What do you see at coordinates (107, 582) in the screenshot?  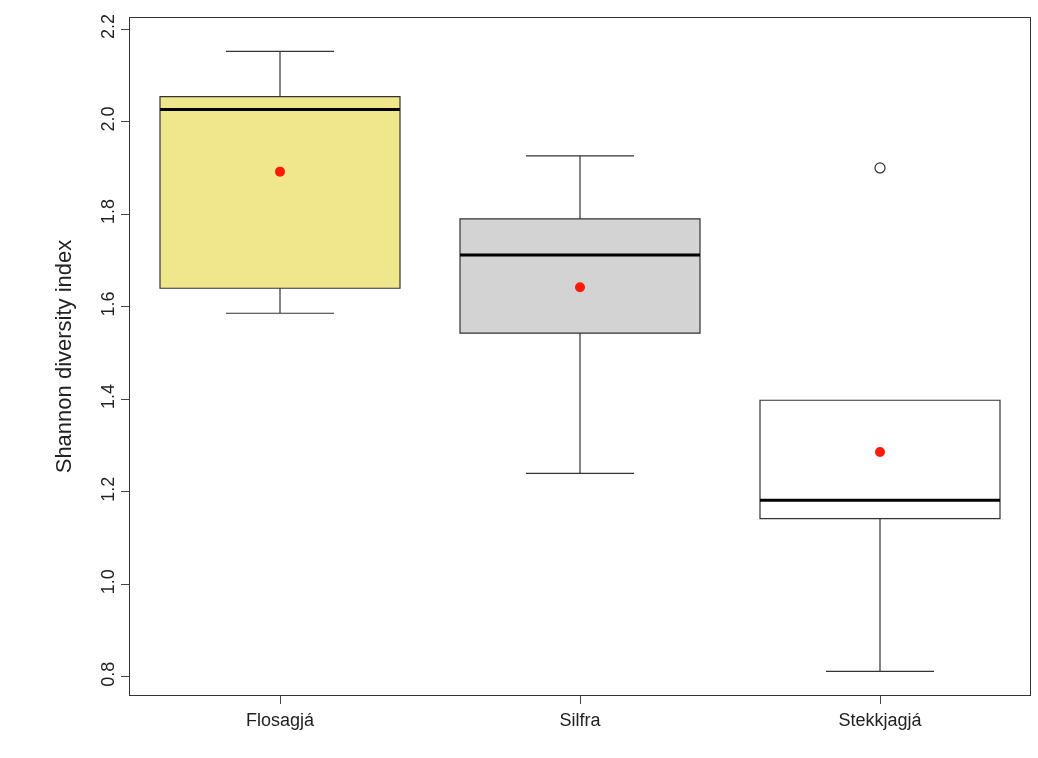 I see `y-tick-label: 1.0` at bounding box center [107, 582].